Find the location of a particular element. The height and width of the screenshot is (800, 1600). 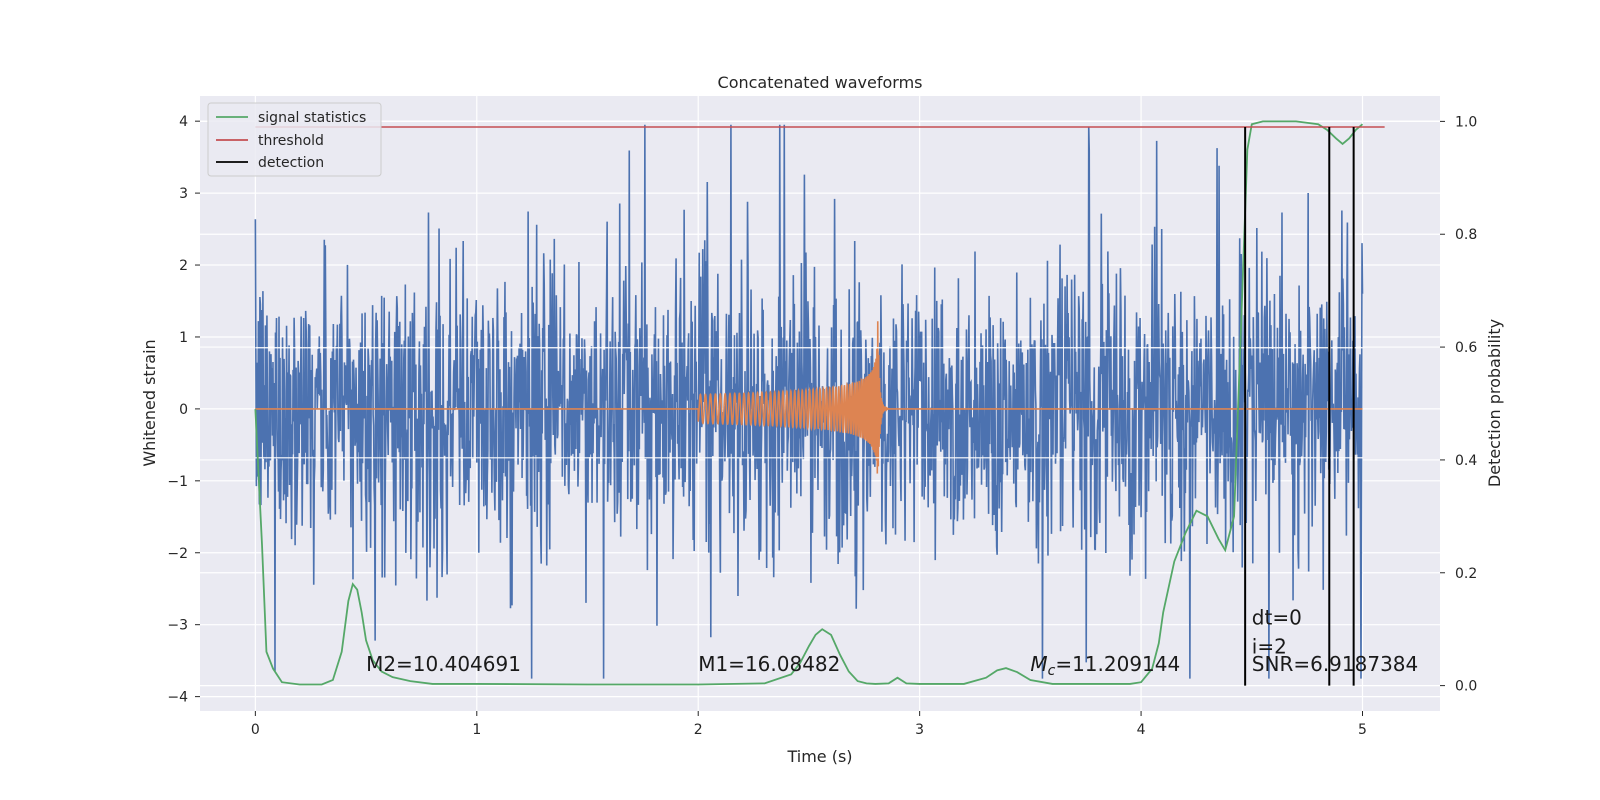

legend-label-threshold: threshold is located at coordinates (291, 141).